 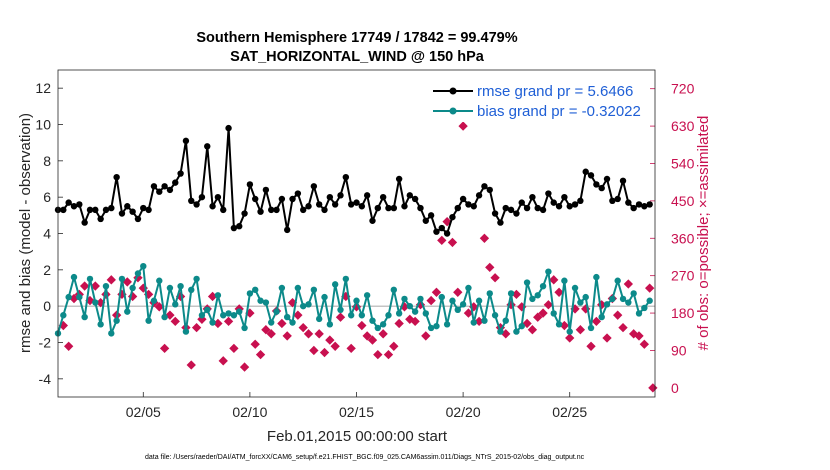 I want to click on y-axis-right-label: # of obs: o=possible; ×=assimilated, so click(x=703, y=233).